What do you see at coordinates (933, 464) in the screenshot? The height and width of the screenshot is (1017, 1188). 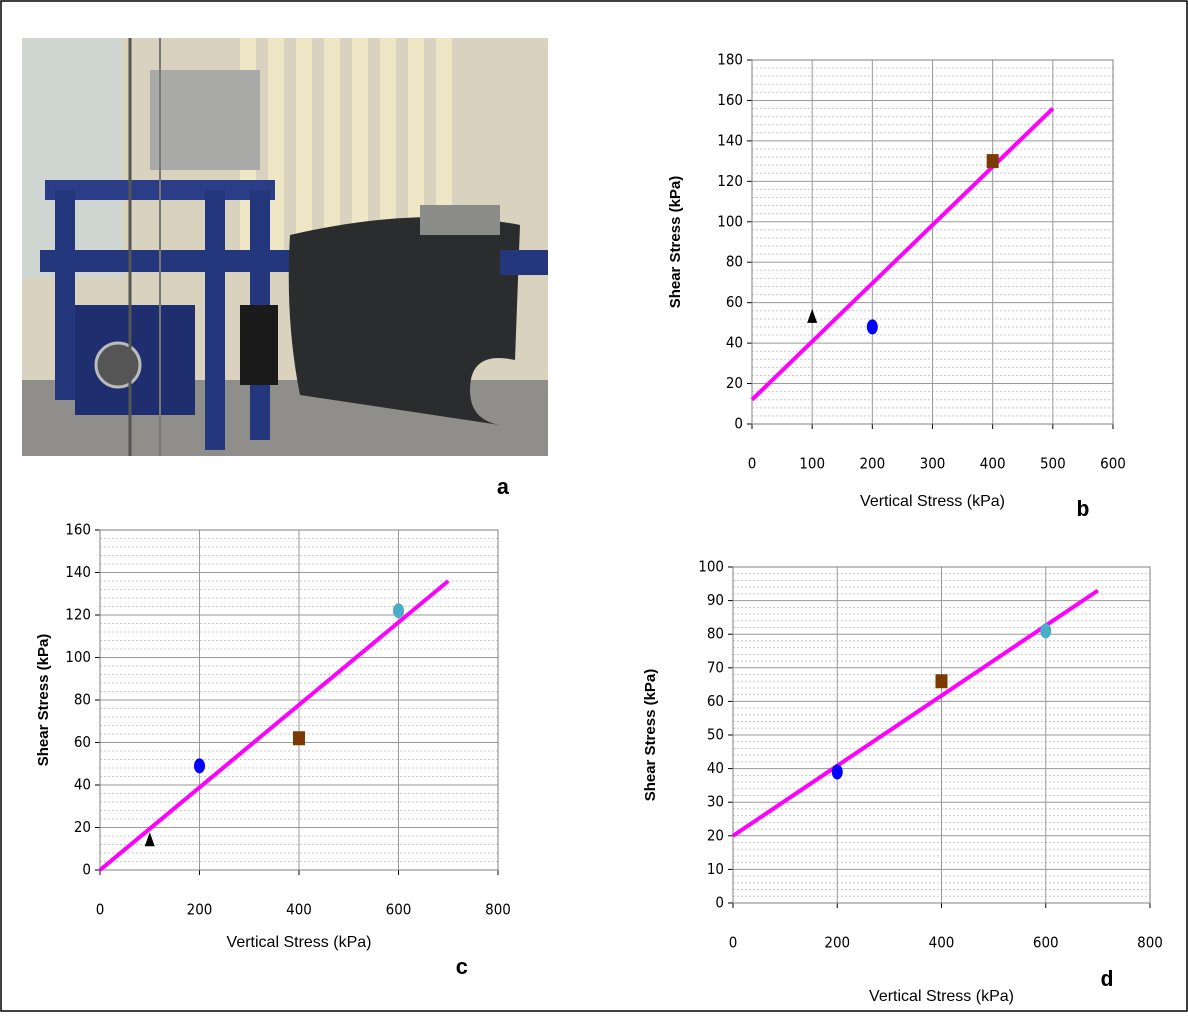 I see `x-tick-label: 300` at bounding box center [933, 464].